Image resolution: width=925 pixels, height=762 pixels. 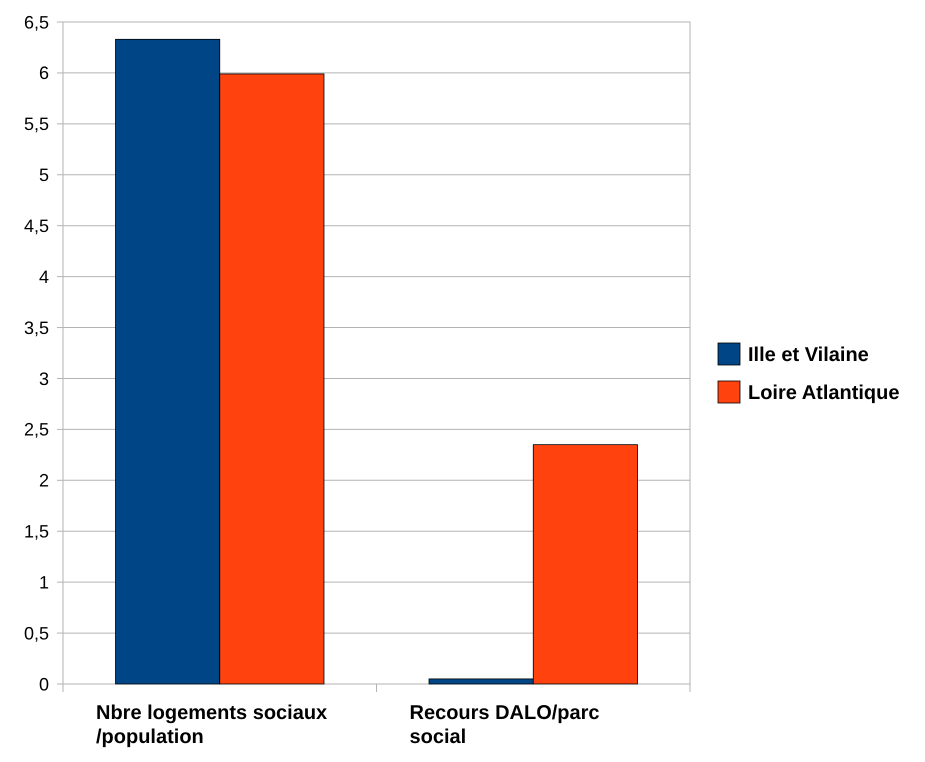 I want to click on y-tick-label: 6,5, so click(x=36, y=22).